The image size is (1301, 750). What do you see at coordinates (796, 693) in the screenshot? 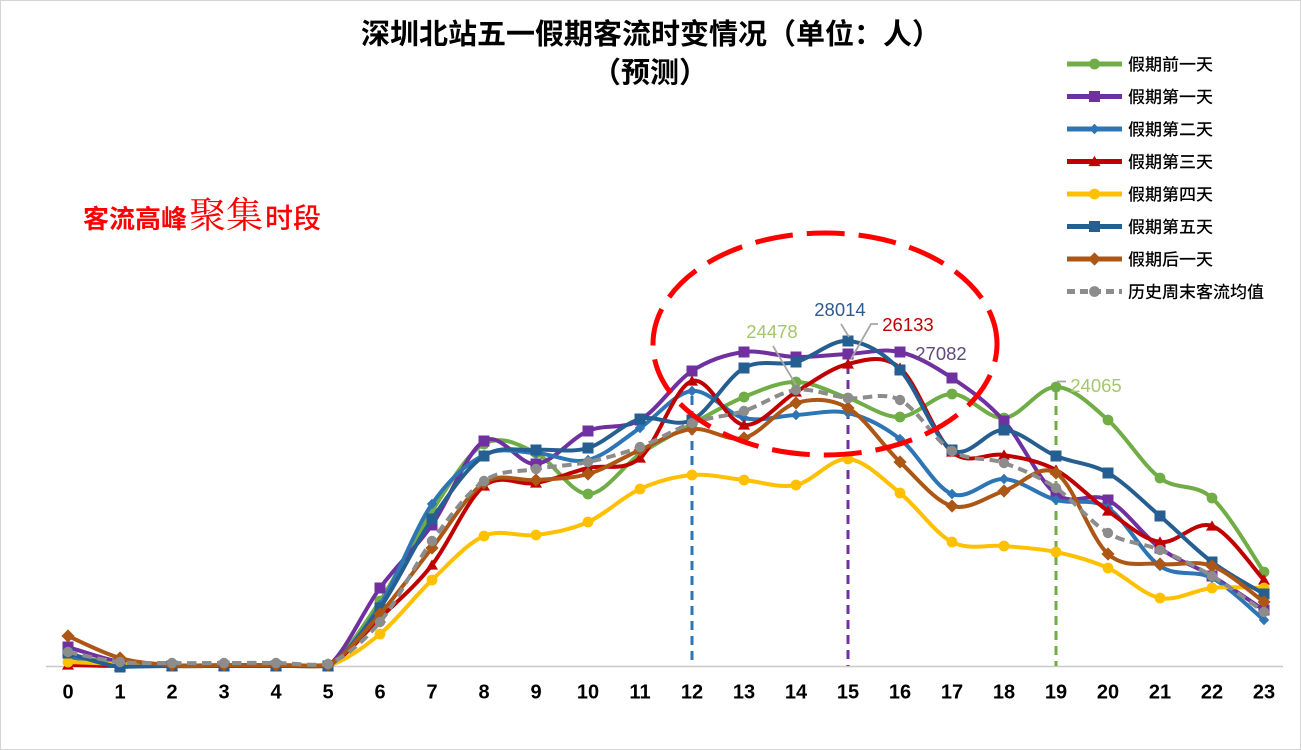
I see `svg-text: 14` at bounding box center [796, 693].